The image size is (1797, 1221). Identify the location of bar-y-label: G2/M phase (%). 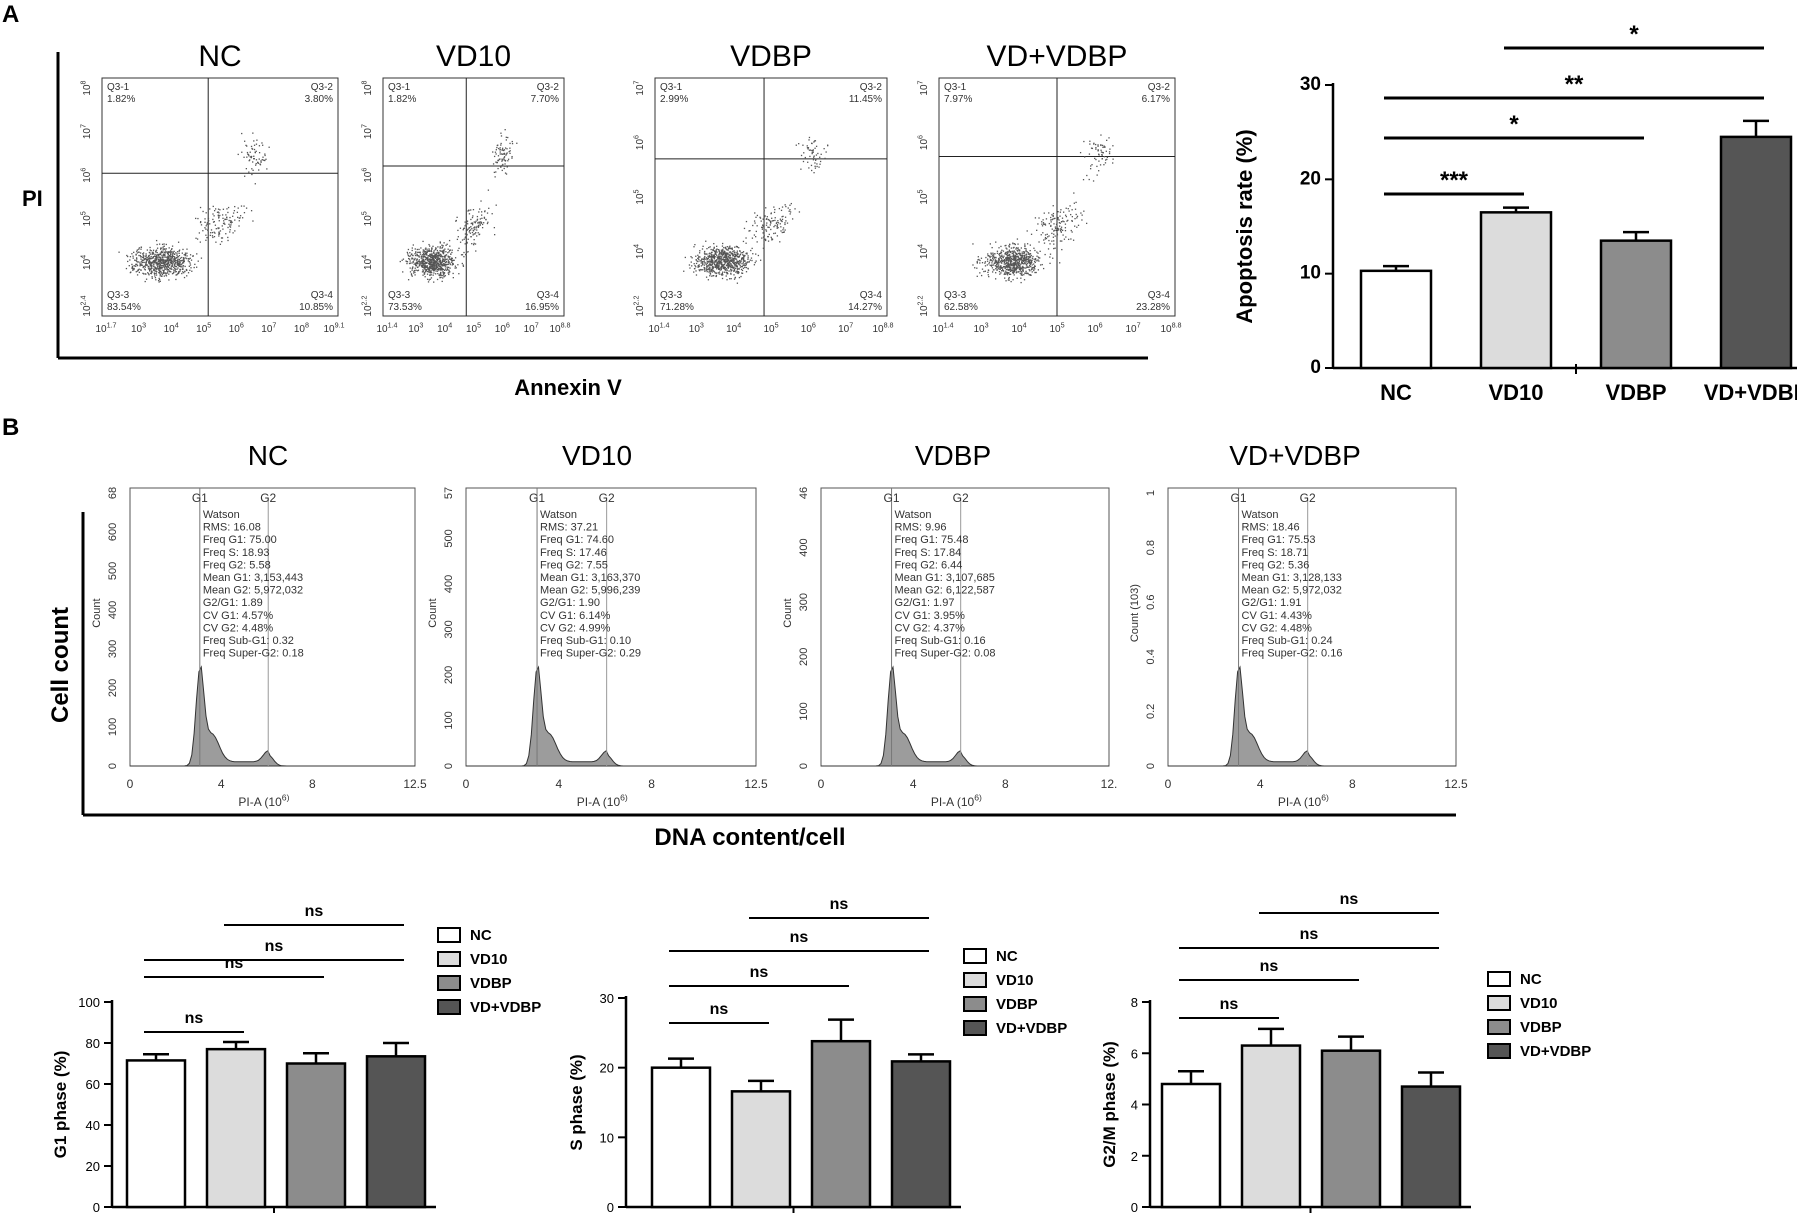
(1109, 1104).